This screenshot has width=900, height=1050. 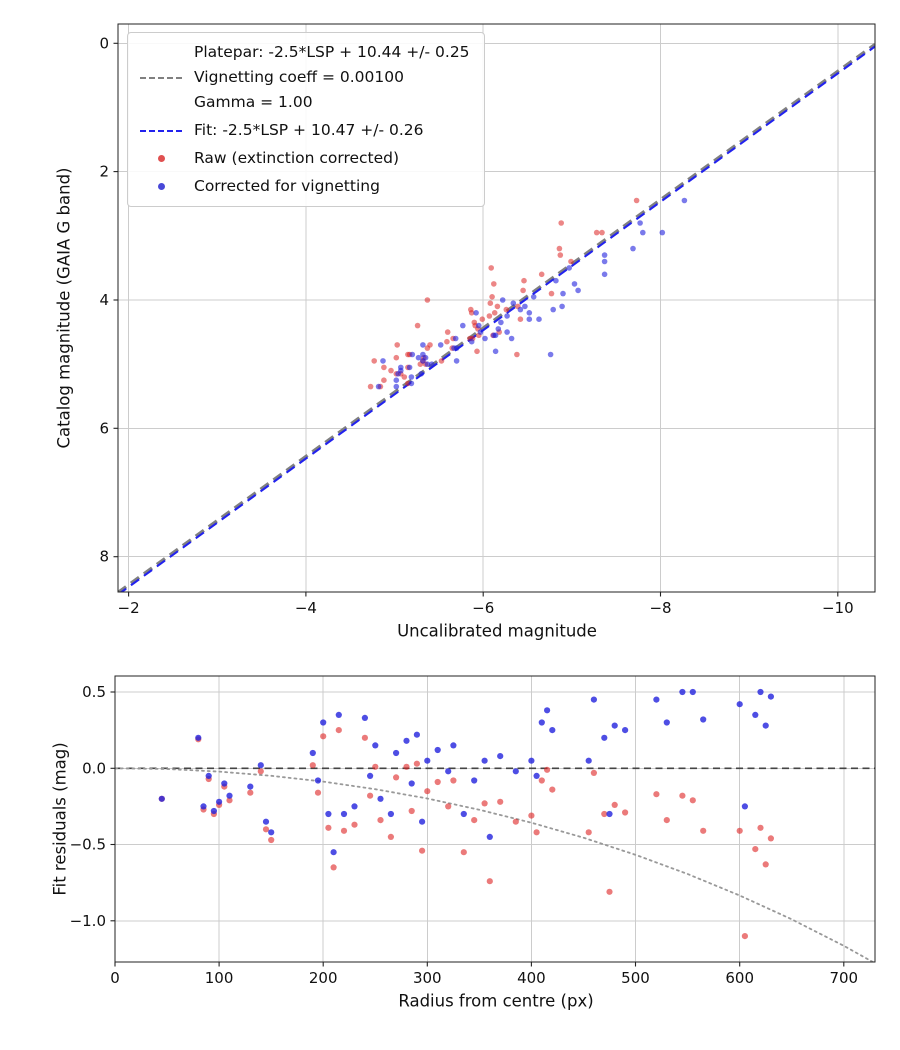 What do you see at coordinates (843, 978) in the screenshot?
I see `x-tick-label: 700` at bounding box center [843, 978].